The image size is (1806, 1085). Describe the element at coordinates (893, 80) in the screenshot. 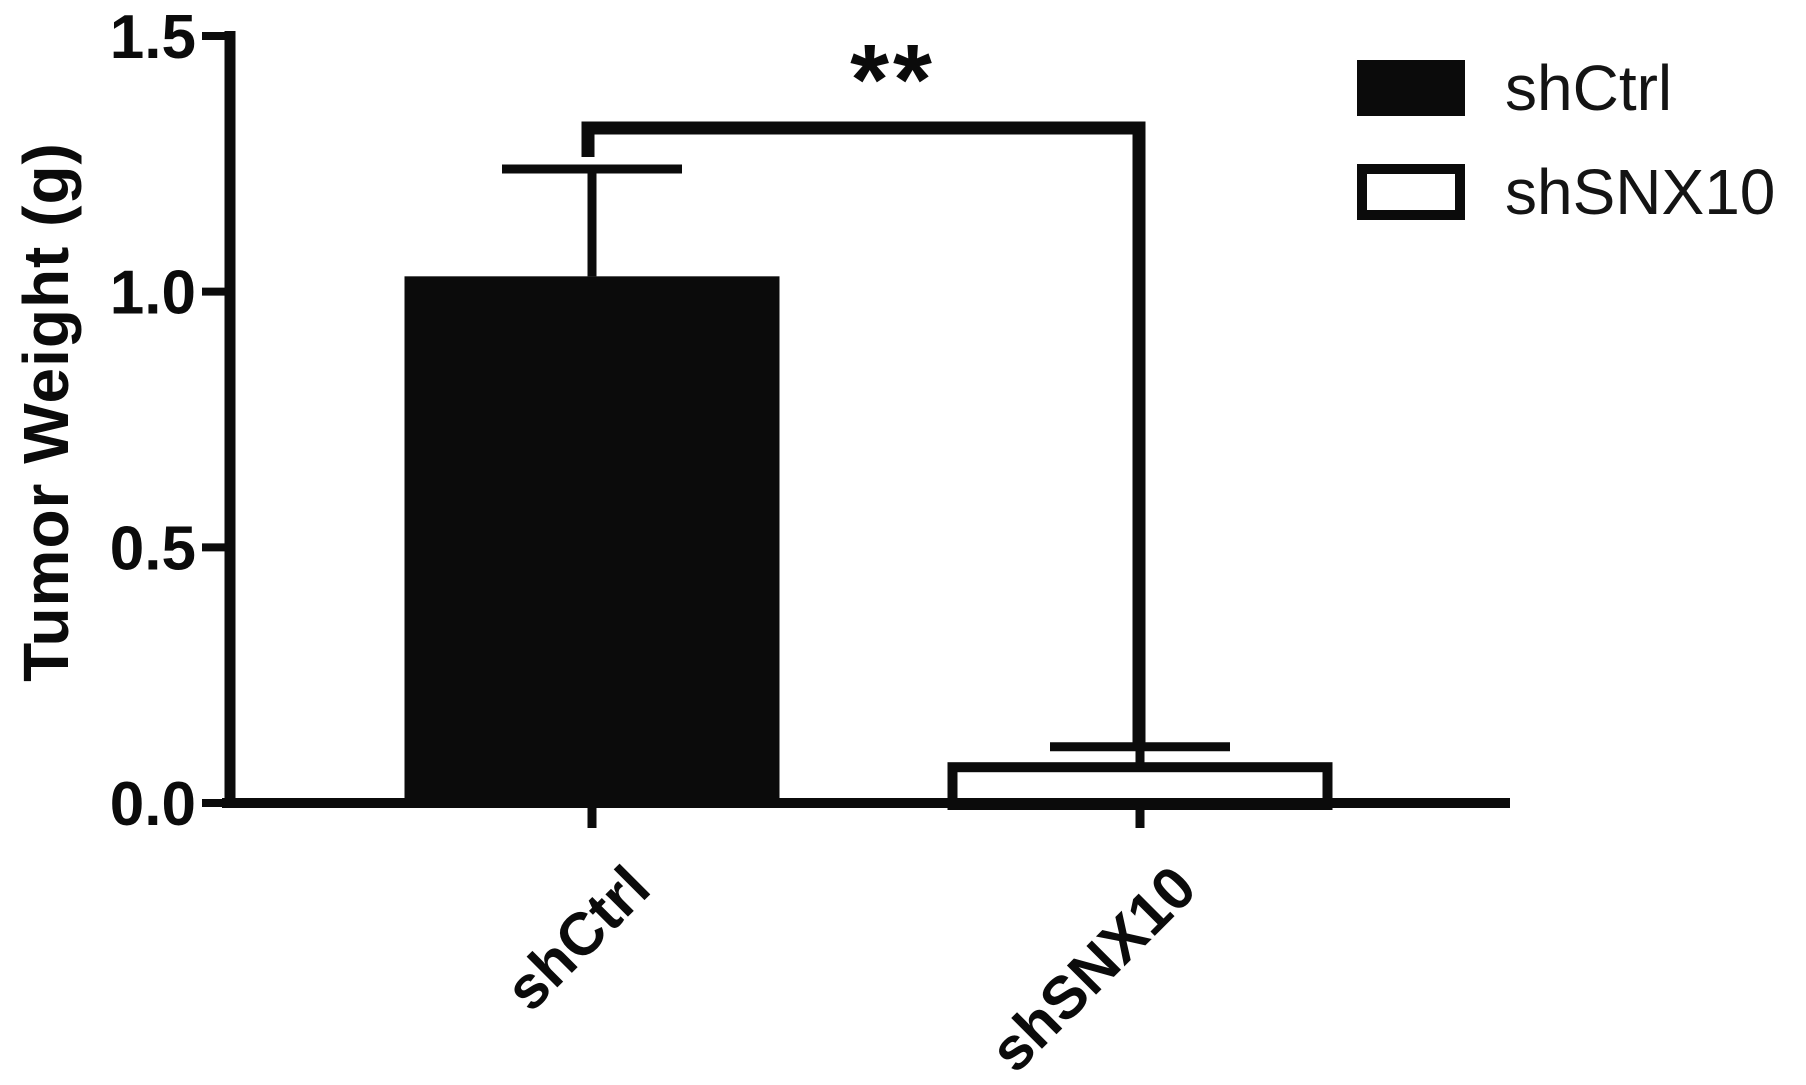

I see `significance-stars: **` at that location.